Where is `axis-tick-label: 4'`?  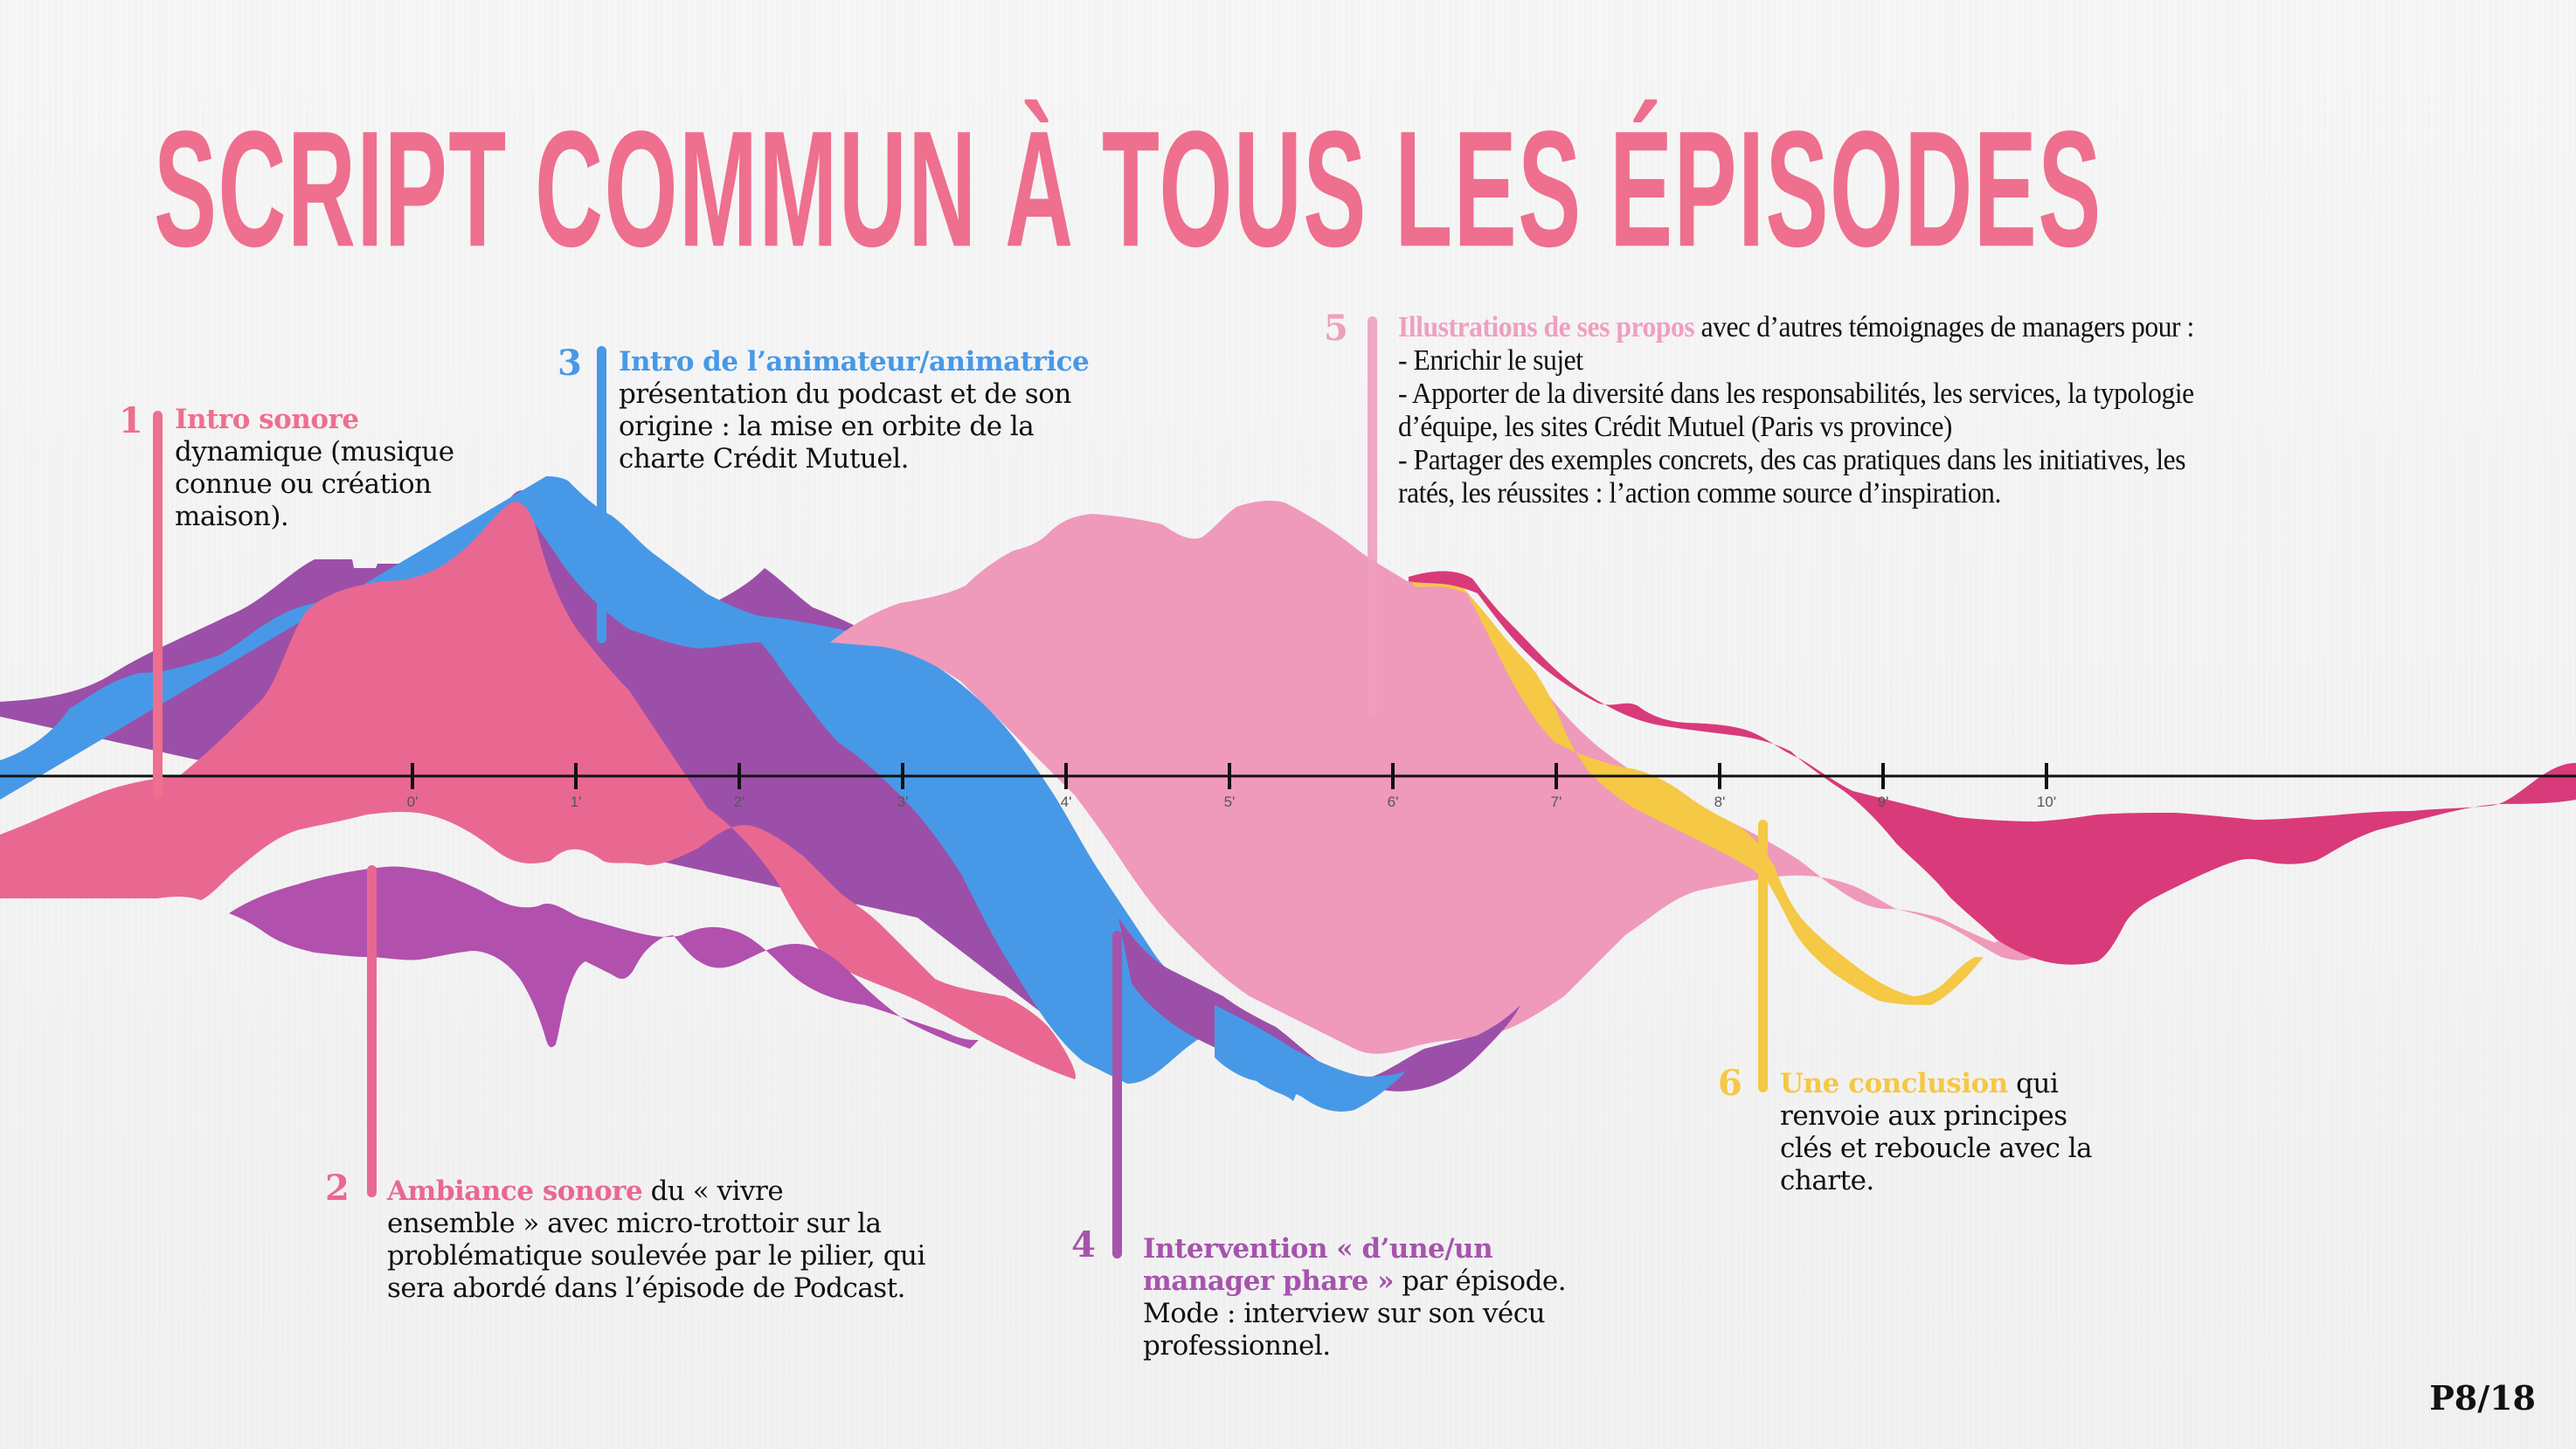
axis-tick-label: 4' is located at coordinates (1066, 802).